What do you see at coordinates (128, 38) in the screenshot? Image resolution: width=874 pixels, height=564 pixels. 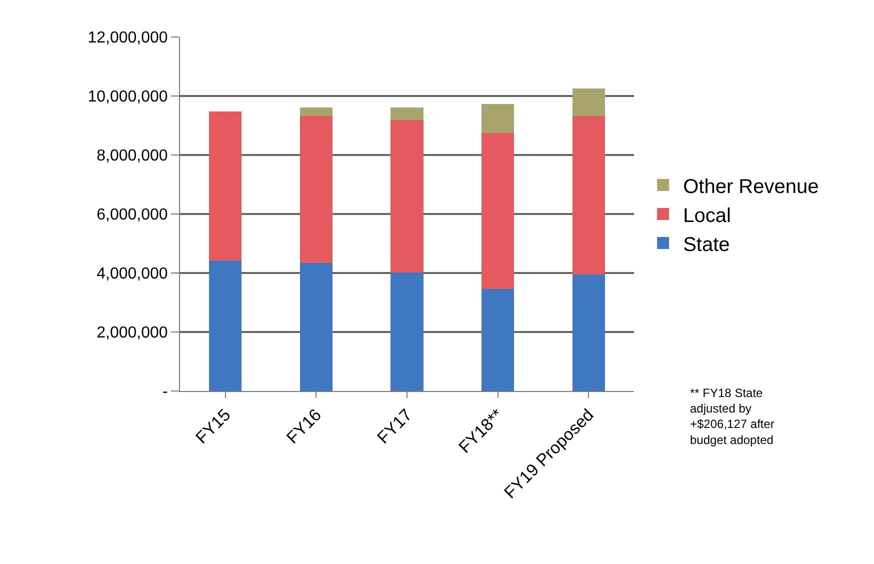 I see `y-tick-label: 12,000,000` at bounding box center [128, 38].